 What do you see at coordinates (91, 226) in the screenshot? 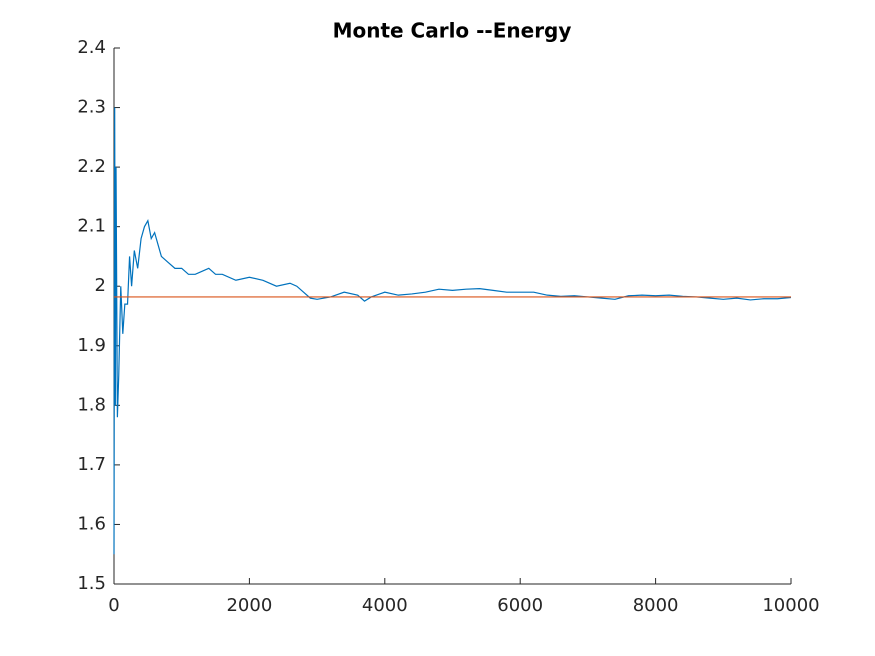
I see `y-tick-label: 2.1` at bounding box center [91, 226].